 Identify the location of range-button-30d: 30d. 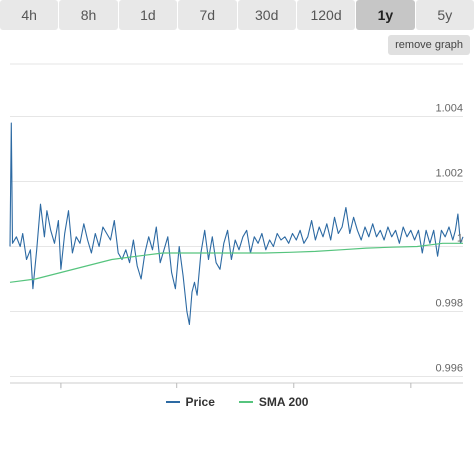
(266, 15).